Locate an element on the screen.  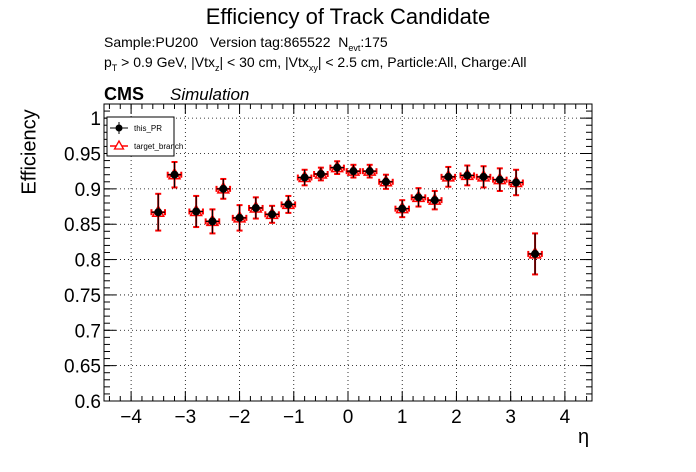
vtxxy-subscript: xy is located at coordinates (313, 68).